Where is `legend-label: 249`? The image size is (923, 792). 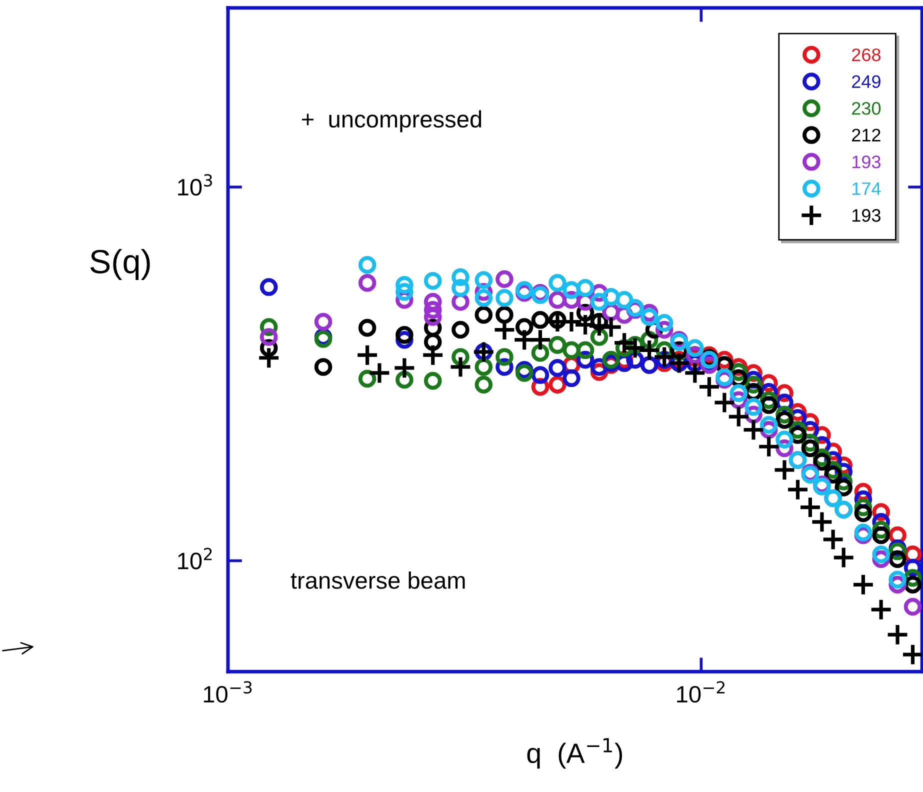
legend-label: 249 is located at coordinates (866, 81).